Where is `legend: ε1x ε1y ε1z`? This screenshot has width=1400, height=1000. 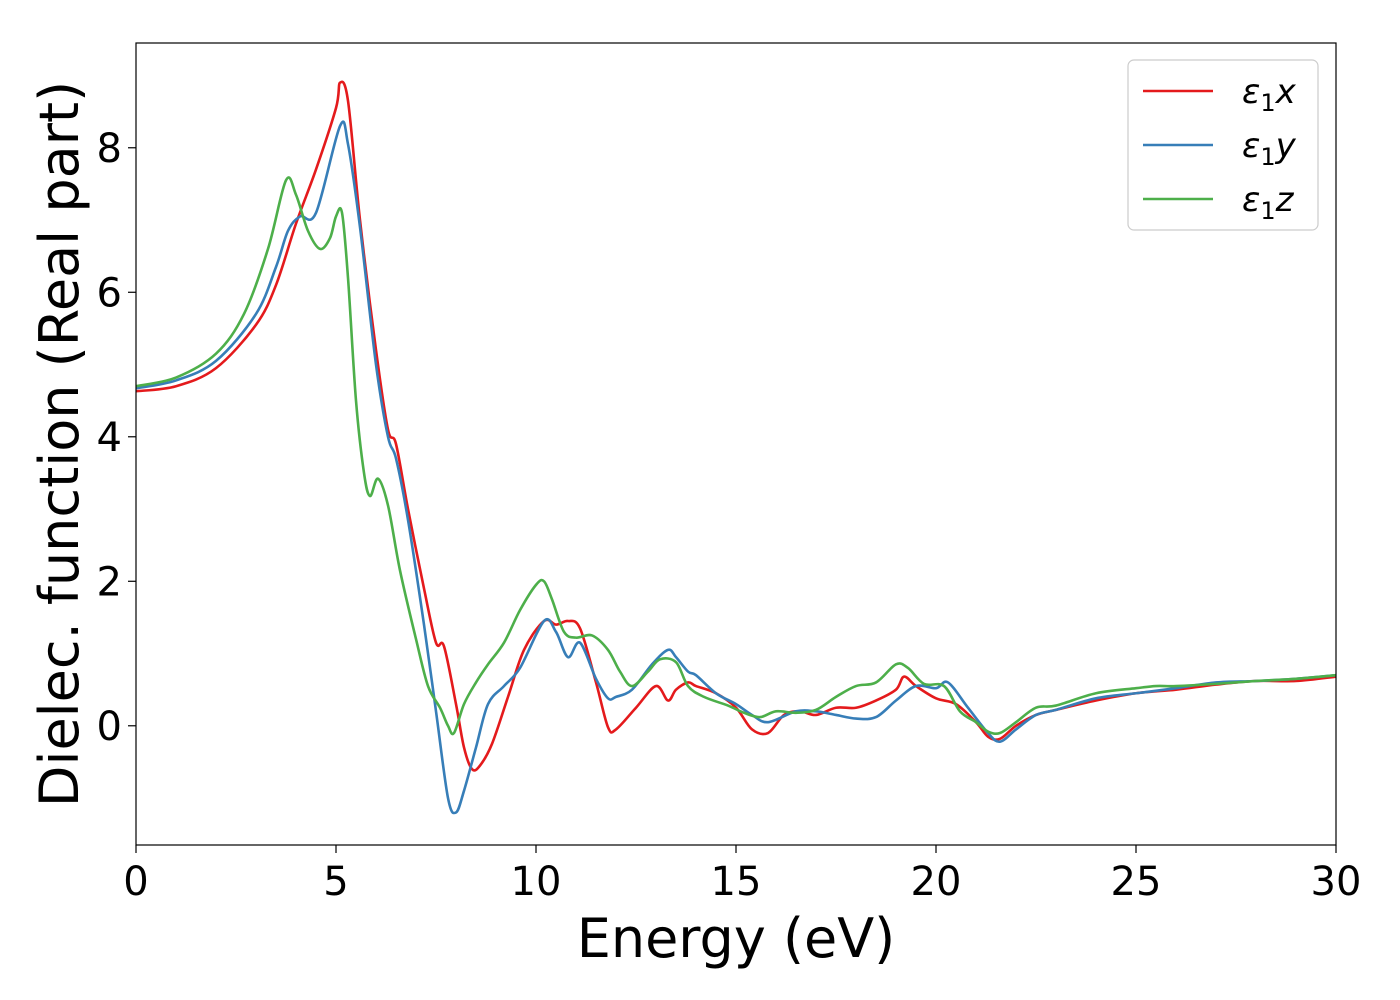
legend: ε1x ε1y ε1z is located at coordinates (1223, 145).